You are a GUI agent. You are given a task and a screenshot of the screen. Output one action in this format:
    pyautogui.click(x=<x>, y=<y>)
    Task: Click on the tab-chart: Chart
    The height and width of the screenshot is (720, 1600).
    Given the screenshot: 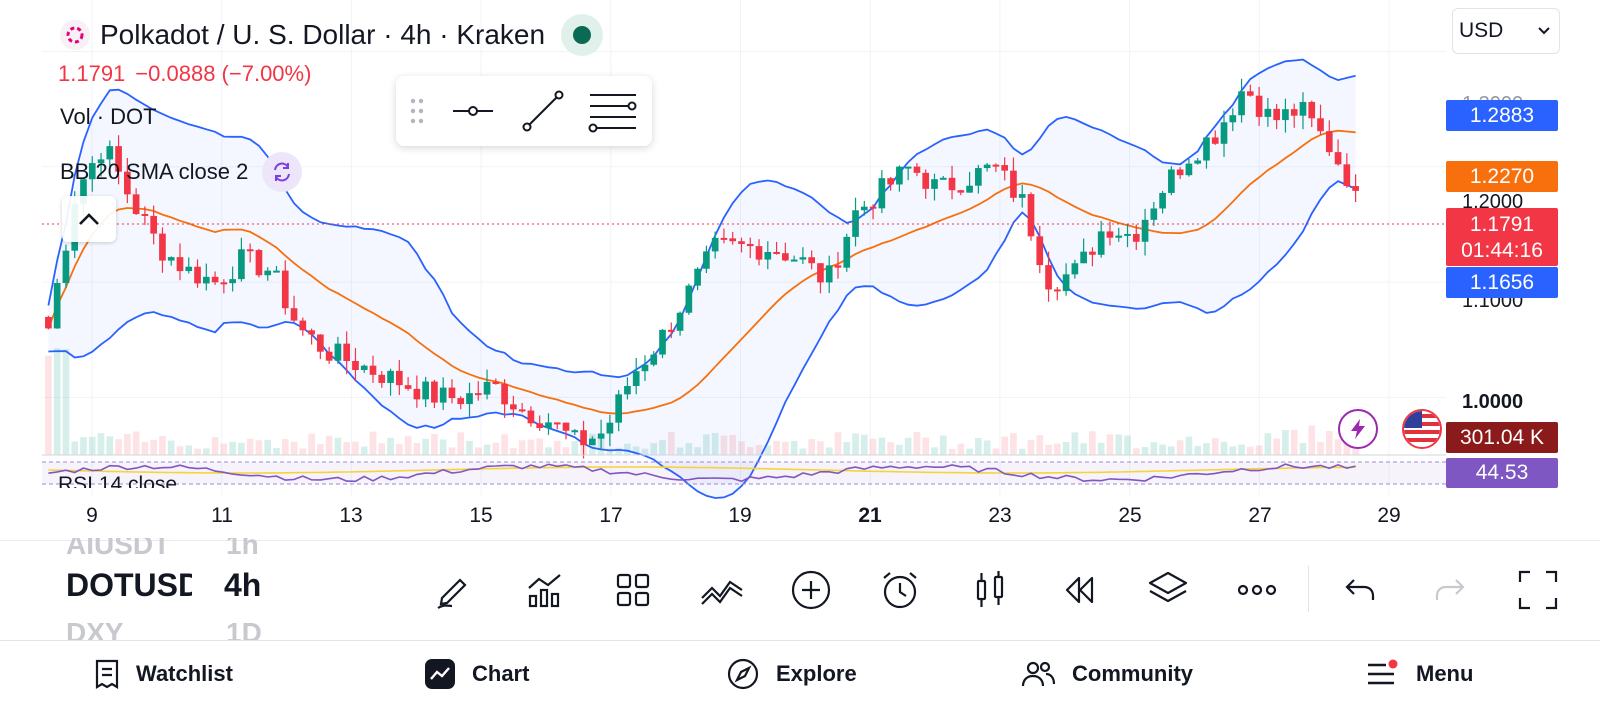 What is the action you would take?
    pyautogui.click(x=476, y=674)
    